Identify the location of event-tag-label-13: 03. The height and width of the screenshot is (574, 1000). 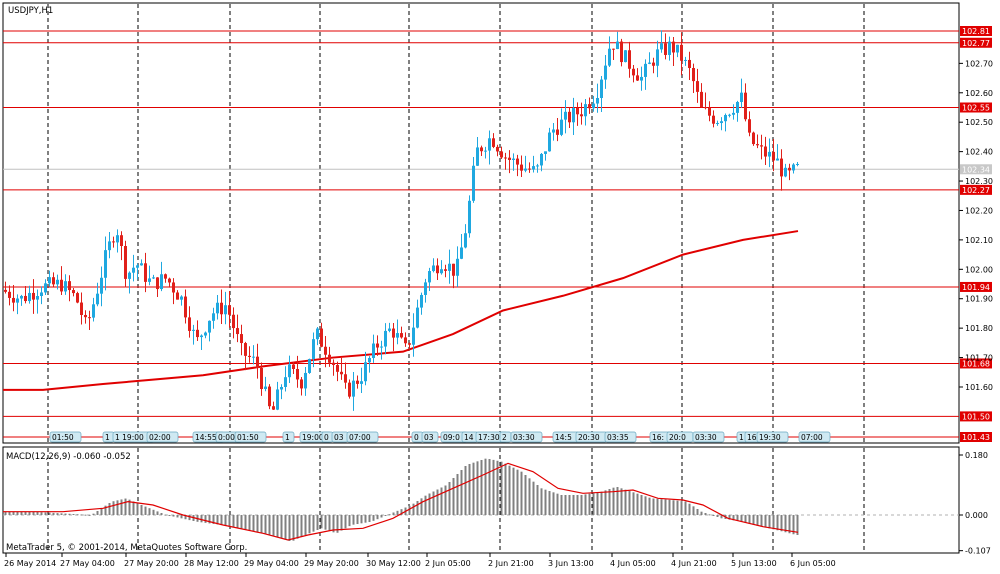
(429, 437).